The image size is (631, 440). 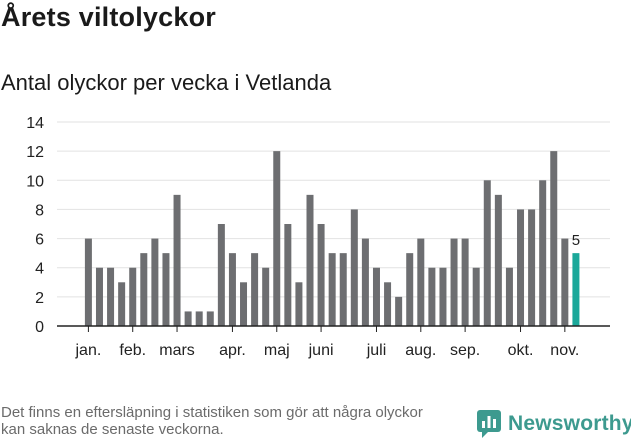 I want to click on x-tick-label: mars, so click(x=177, y=350).